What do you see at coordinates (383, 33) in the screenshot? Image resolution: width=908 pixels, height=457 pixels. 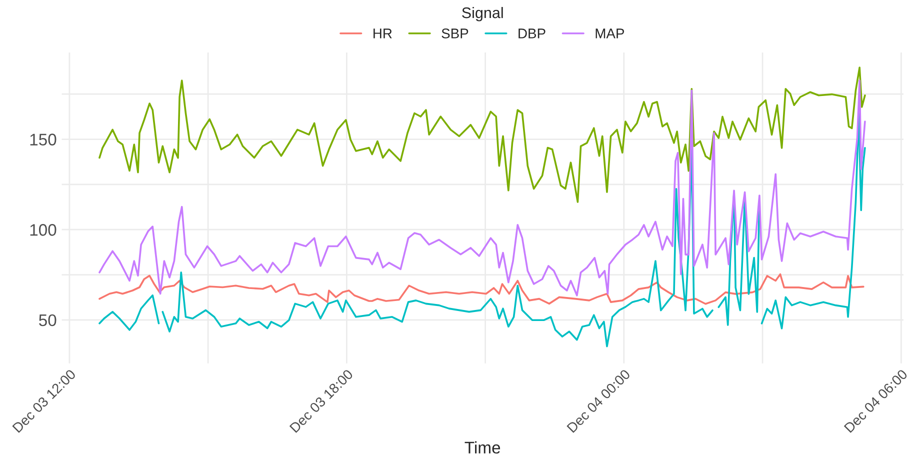 I see `legend-label: HR` at bounding box center [383, 33].